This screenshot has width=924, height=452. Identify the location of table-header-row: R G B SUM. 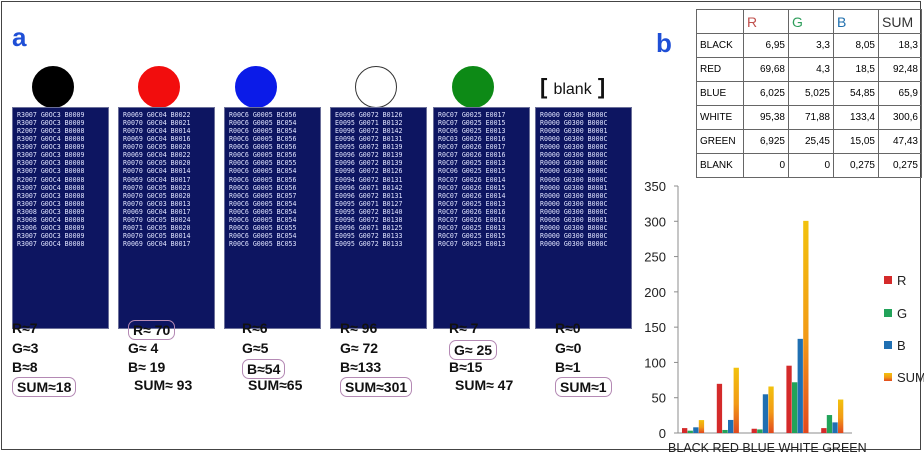
(809, 21).